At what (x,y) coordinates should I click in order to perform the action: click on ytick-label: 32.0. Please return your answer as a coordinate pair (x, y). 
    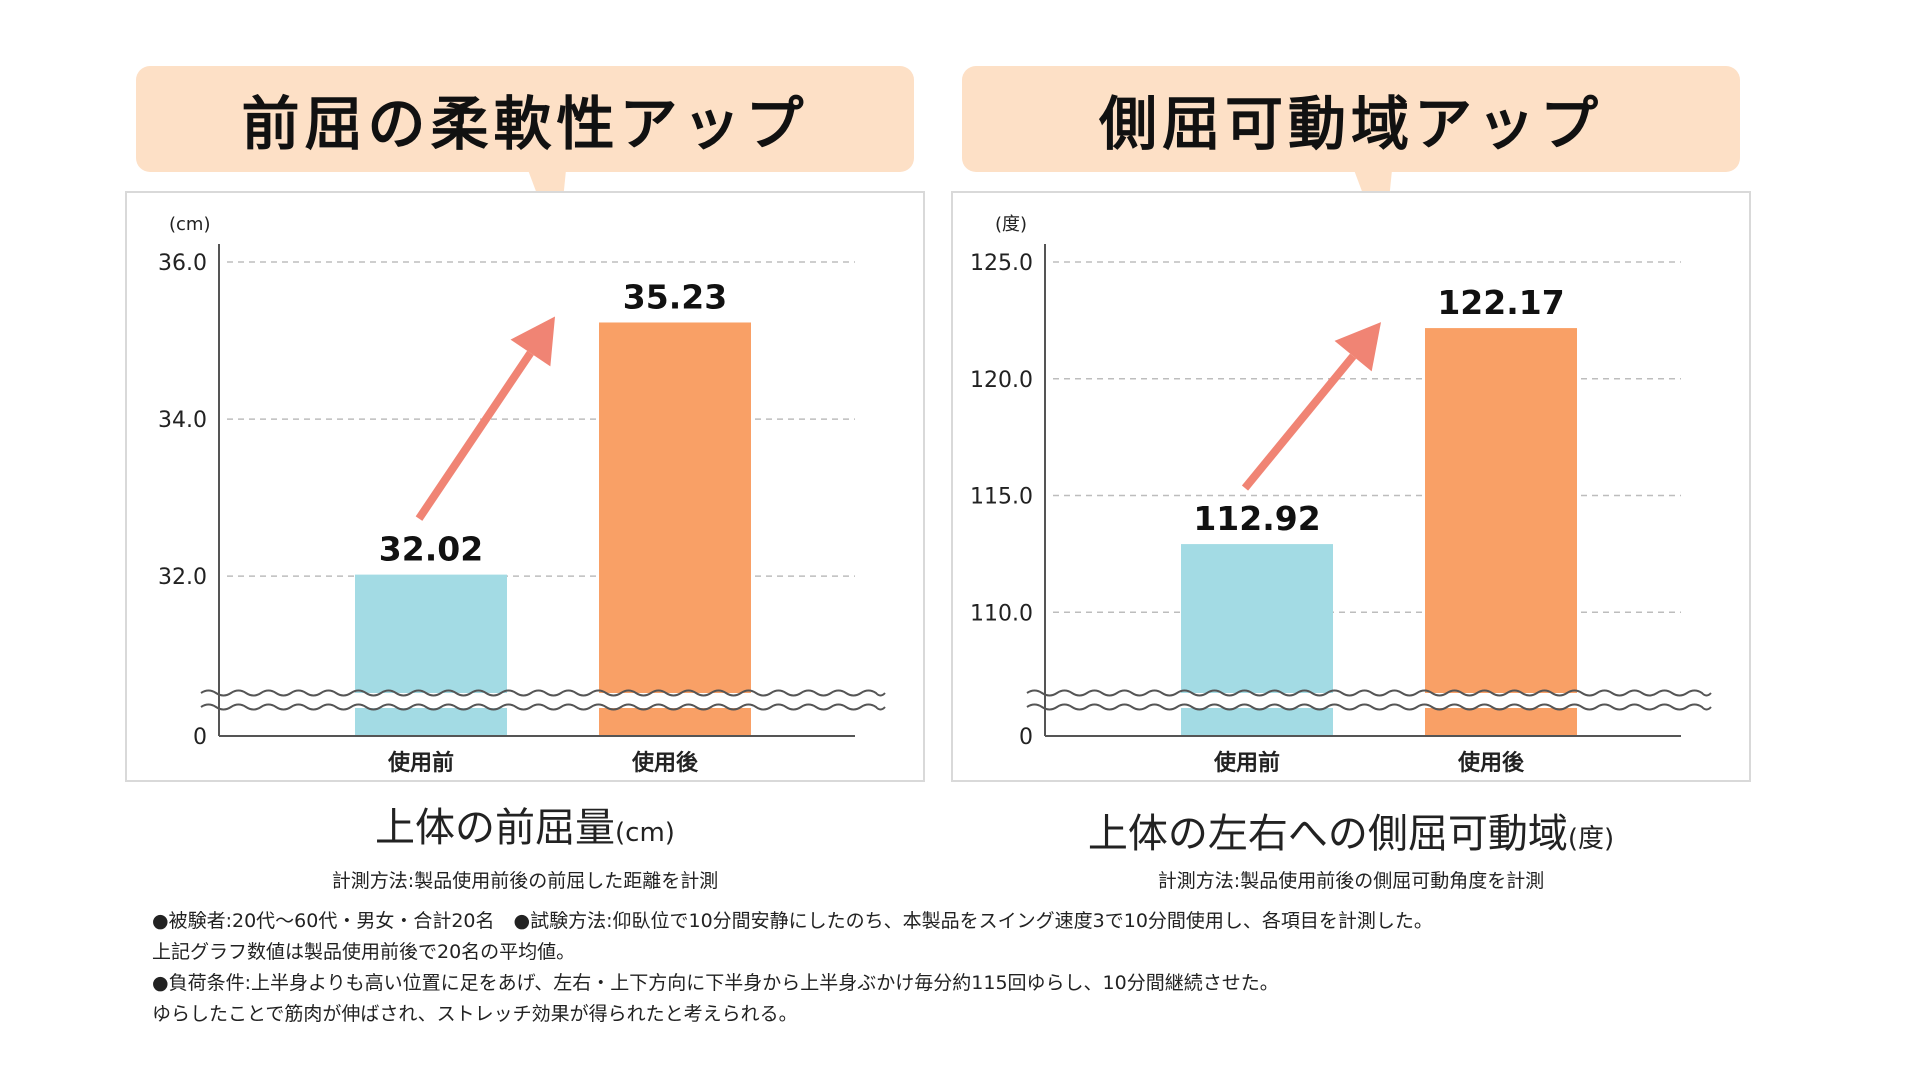
    Looking at the image, I should click on (182, 577).